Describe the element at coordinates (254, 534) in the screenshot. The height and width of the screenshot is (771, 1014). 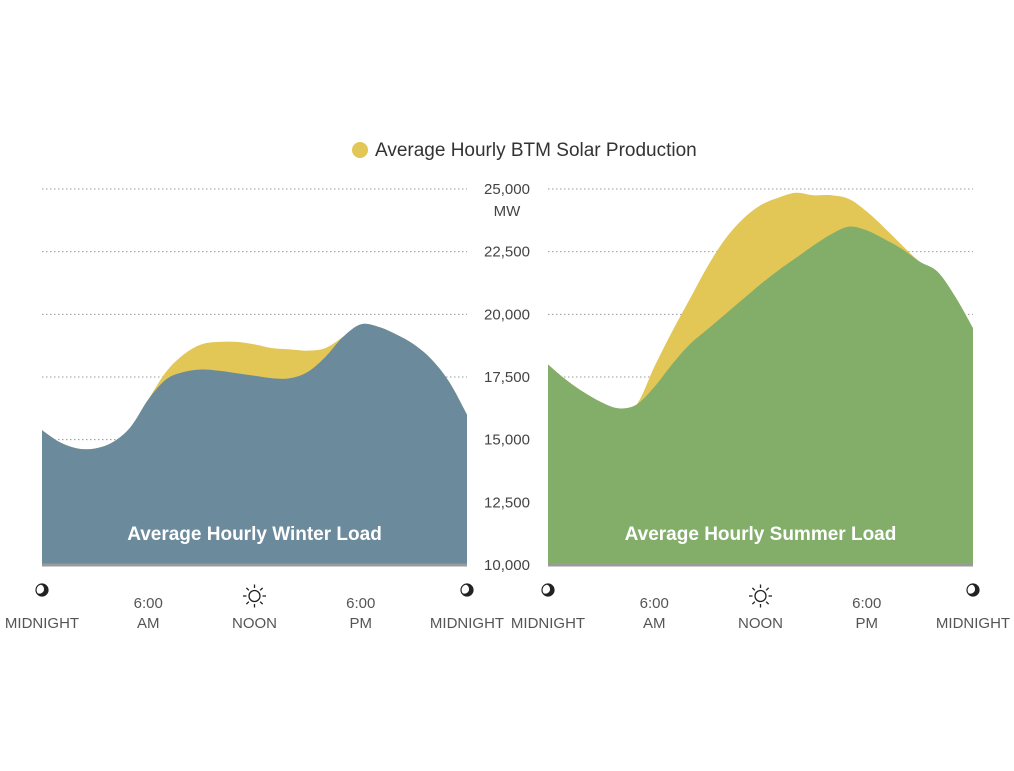
I see `chart-title-label: Average Hourly Winter Load` at that location.